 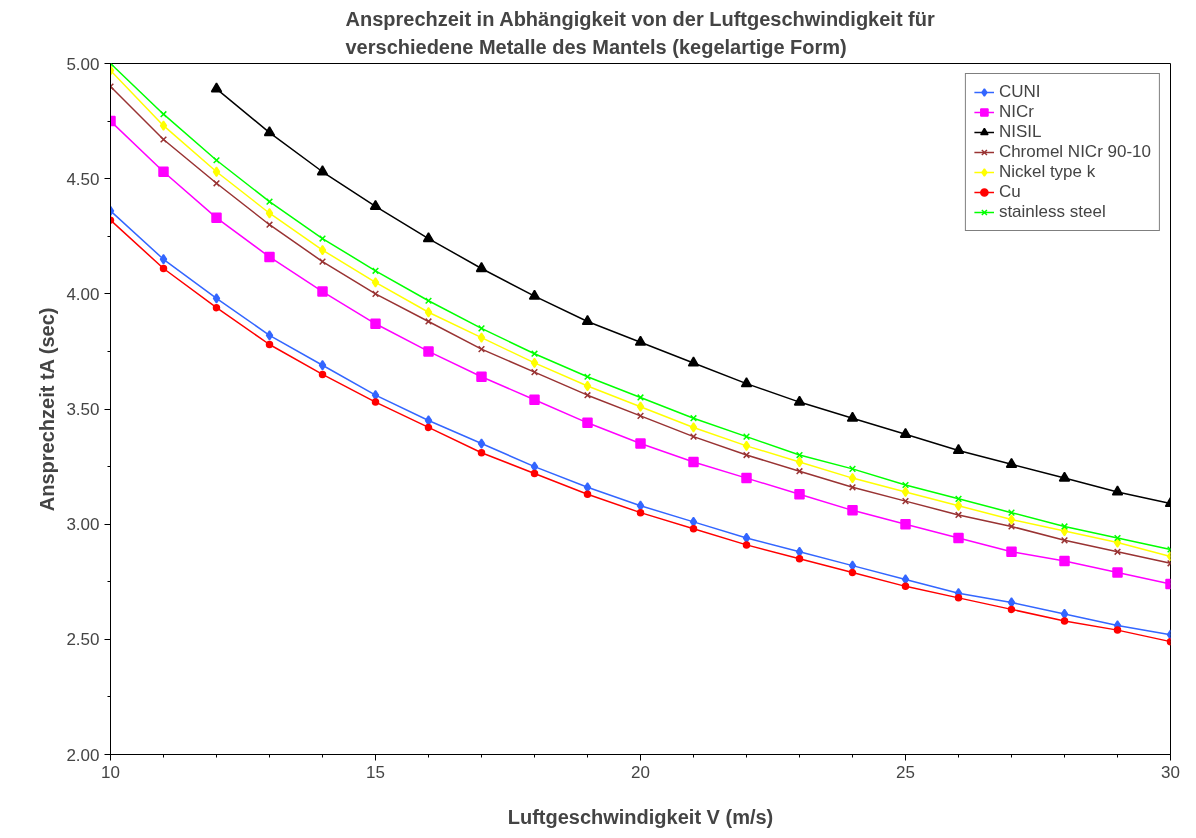 I want to click on x-tick-label: 15, so click(x=375, y=772).